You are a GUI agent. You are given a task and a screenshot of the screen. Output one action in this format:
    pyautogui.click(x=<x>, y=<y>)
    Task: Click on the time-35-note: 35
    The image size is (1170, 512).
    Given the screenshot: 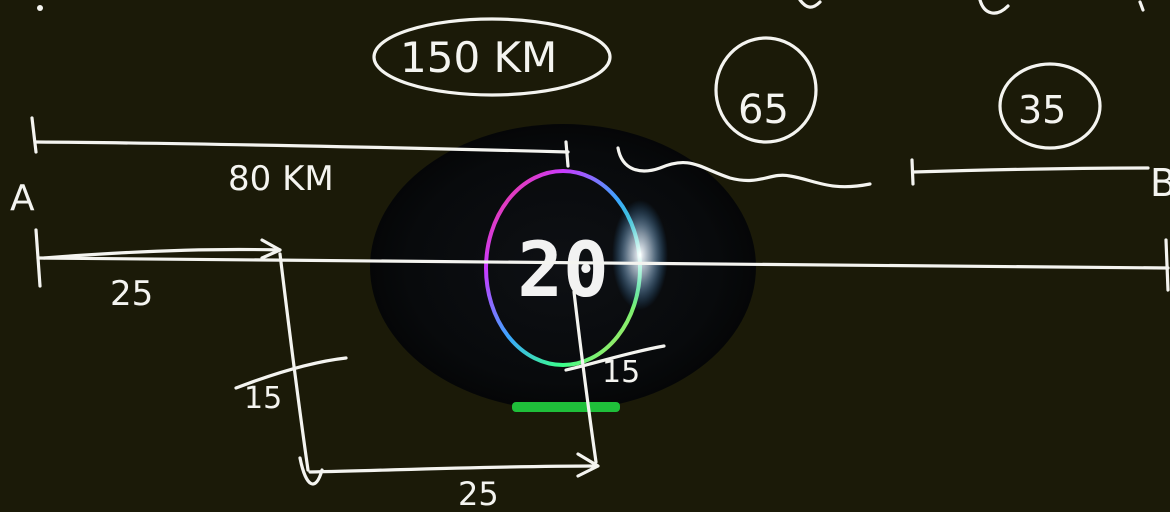 What is the action you would take?
    pyautogui.click(x=1050, y=106)
    